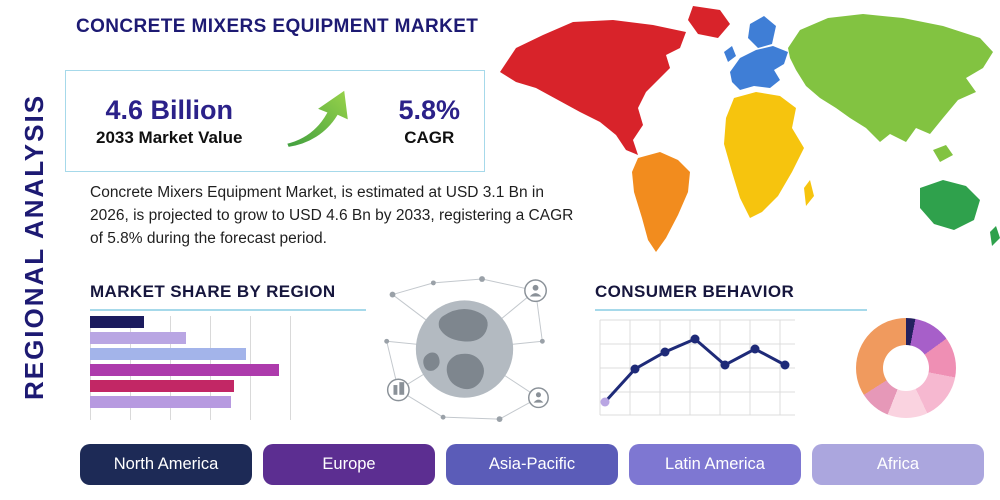 The width and height of the screenshot is (1000, 500). What do you see at coordinates (715, 464) in the screenshot?
I see `region-button-latin-america: Latin America` at bounding box center [715, 464].